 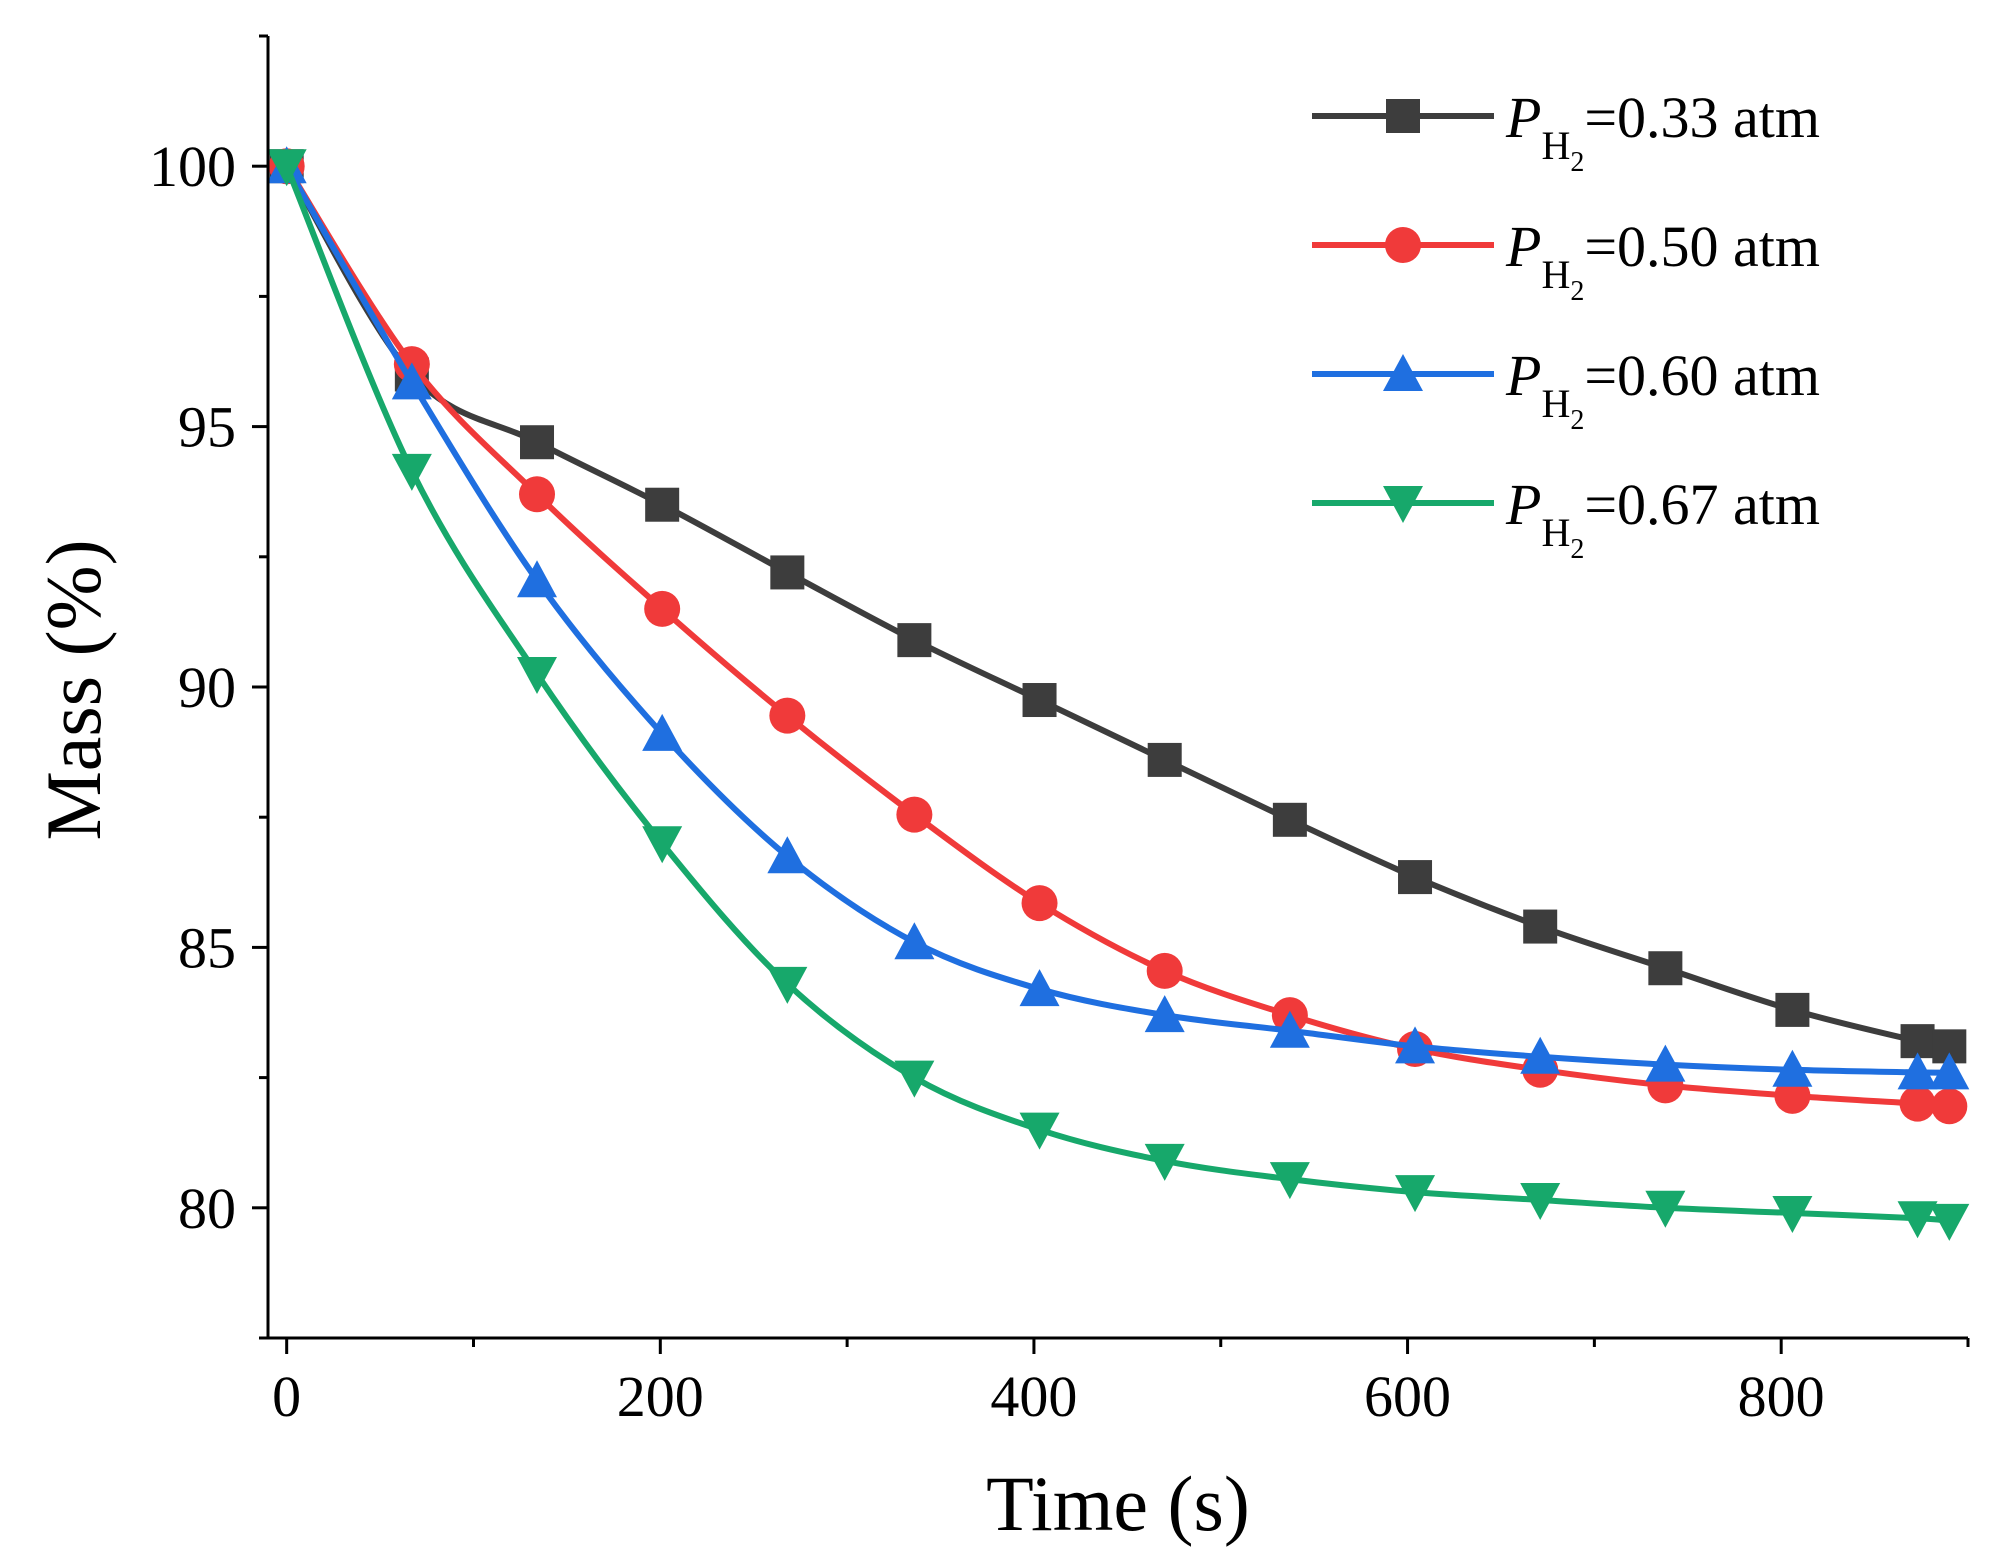 What do you see at coordinates (1033, 1396) in the screenshot?
I see `x-tick-label: 400` at bounding box center [1033, 1396].